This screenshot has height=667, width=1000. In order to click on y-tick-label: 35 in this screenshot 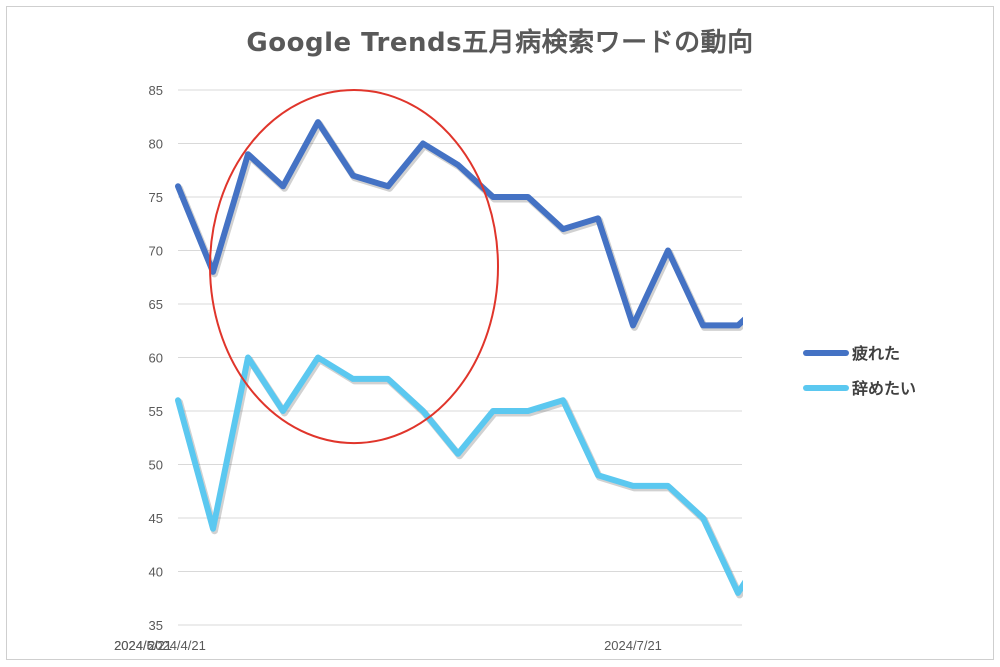, I will do `click(156, 625)`.